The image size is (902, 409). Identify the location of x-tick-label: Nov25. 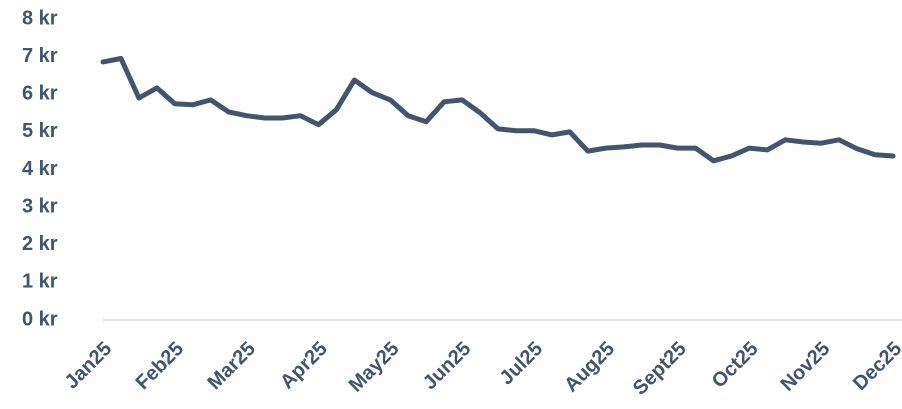
(805, 367).